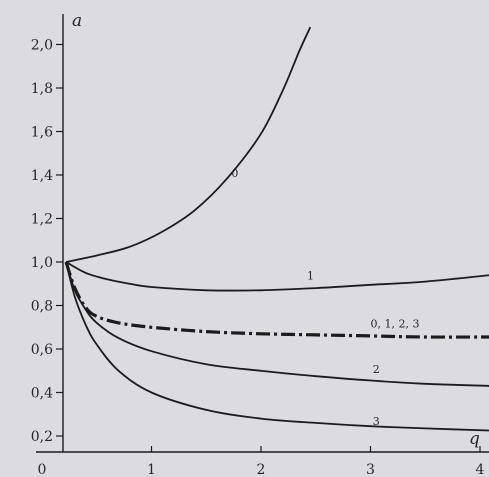 The width and height of the screenshot is (489, 477). I want to click on y-tick-label: 0,6, so click(42, 350).